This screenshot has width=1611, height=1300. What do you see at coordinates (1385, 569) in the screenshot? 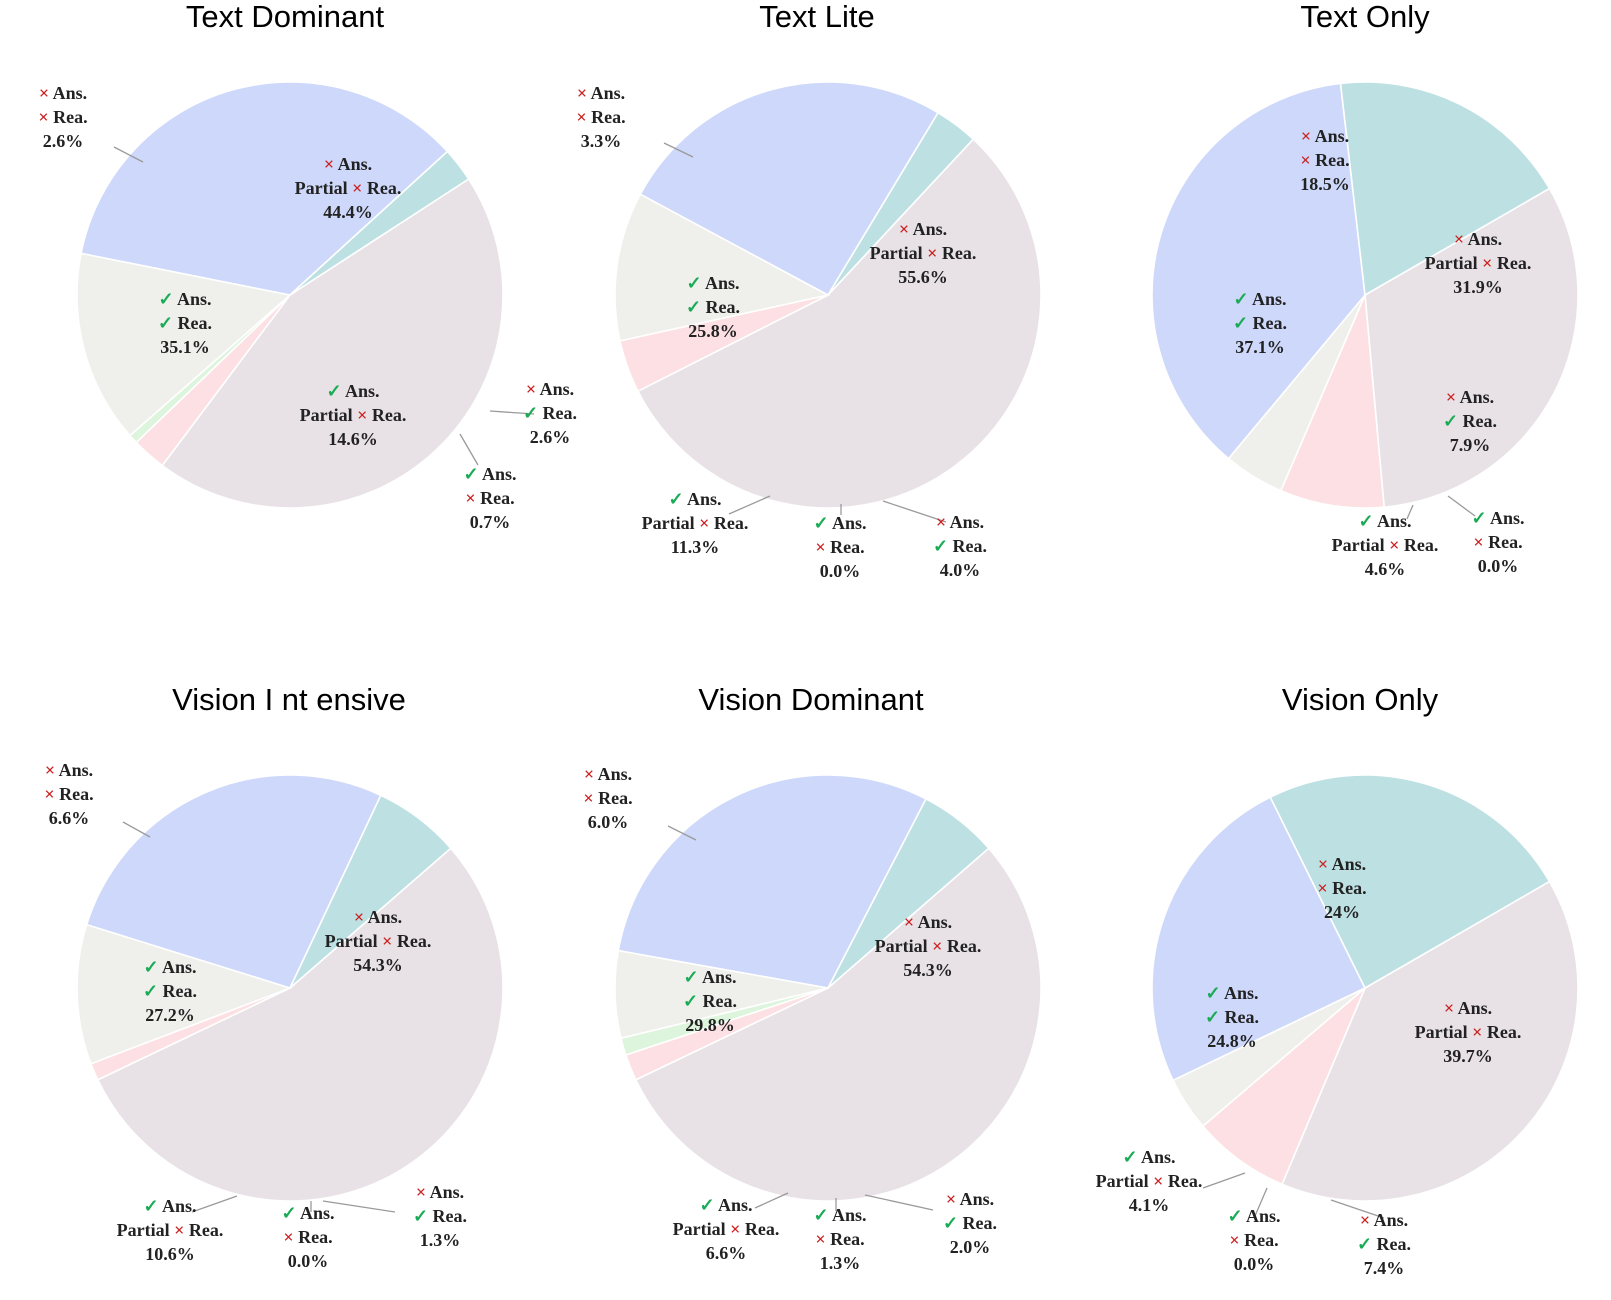
I see `slice-percent: 4.6%` at bounding box center [1385, 569].